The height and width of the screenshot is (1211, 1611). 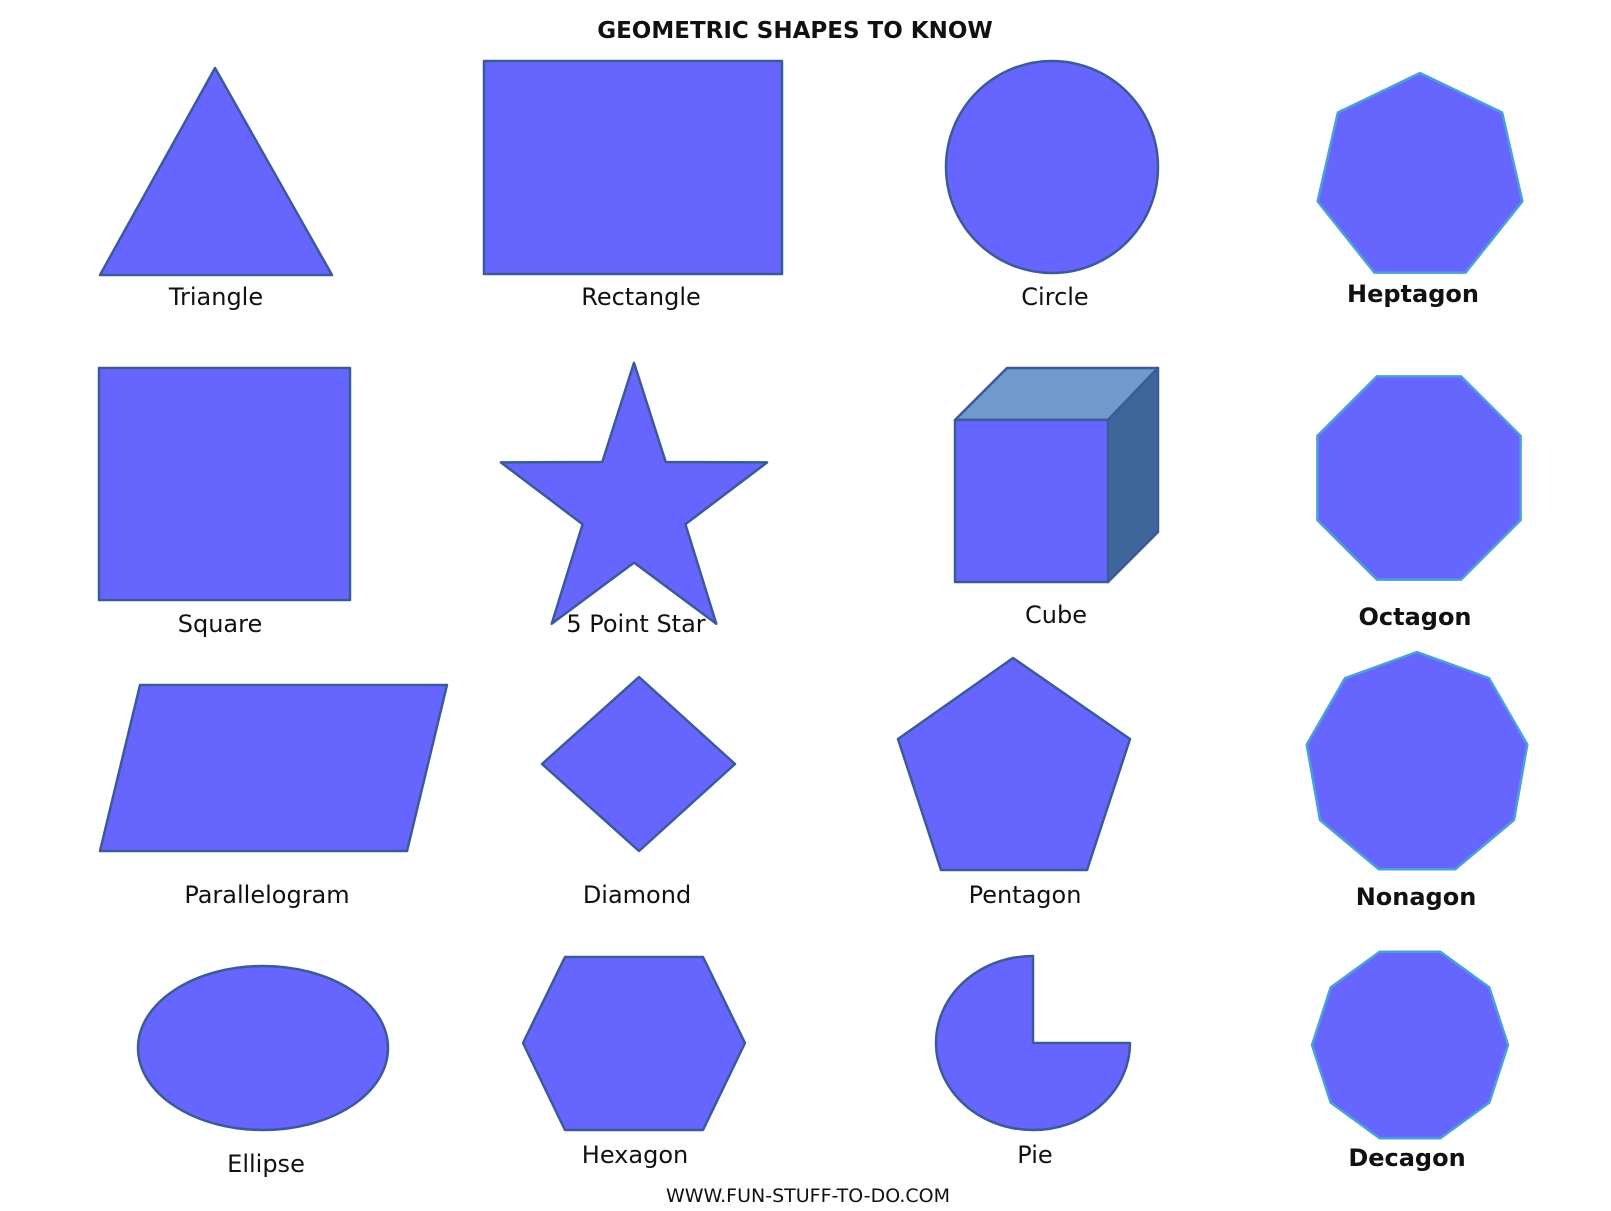 What do you see at coordinates (216, 171) in the screenshot?
I see `triangle-shape` at bounding box center [216, 171].